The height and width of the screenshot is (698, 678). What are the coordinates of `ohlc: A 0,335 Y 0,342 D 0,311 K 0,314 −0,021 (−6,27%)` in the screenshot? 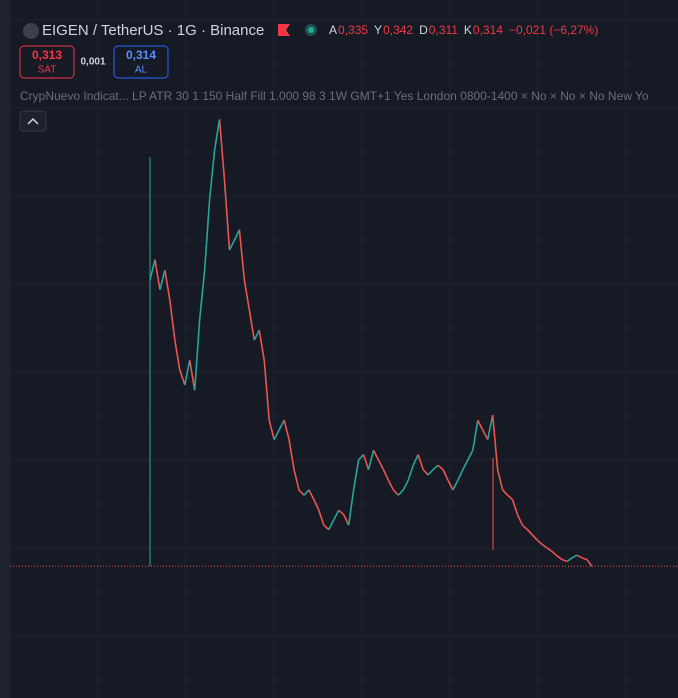 It's located at (463, 30).